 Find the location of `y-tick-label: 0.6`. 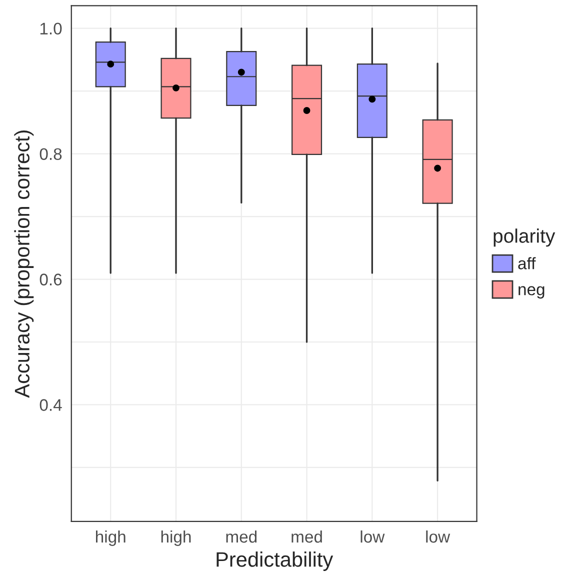

y-tick-label: 0.6 is located at coordinates (51, 280).